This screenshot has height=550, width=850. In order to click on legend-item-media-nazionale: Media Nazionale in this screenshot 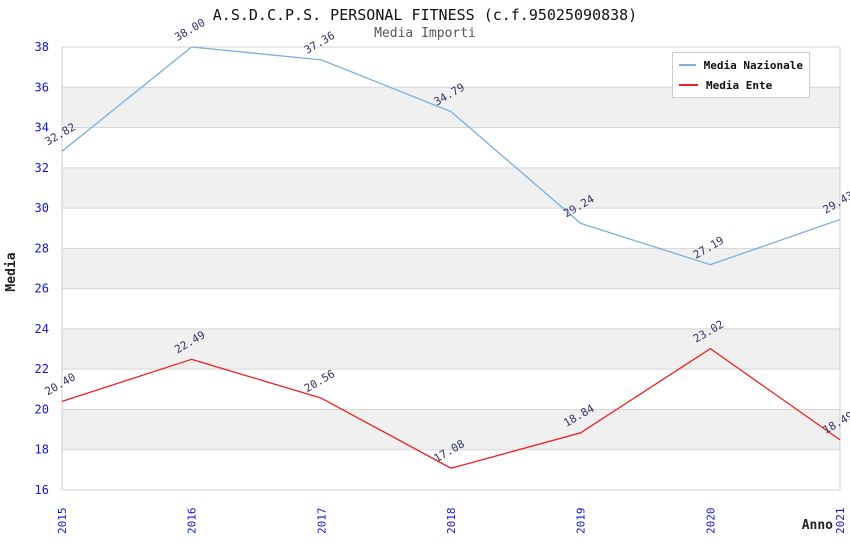, I will do `click(741, 65)`.